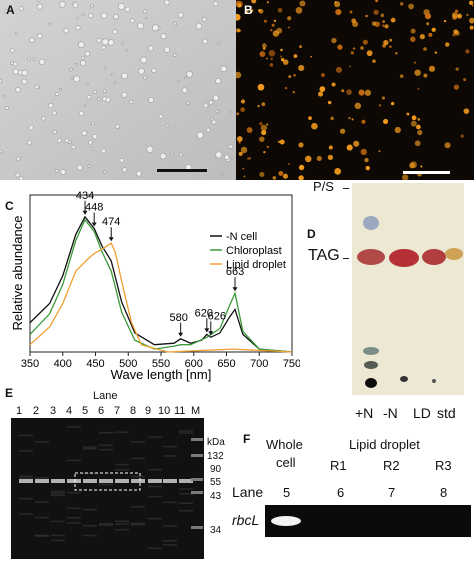 This screenshot has height=571, width=474. Describe the element at coordinates (338, 465) in the screenshot. I see `replicate-r1: R1` at that location.